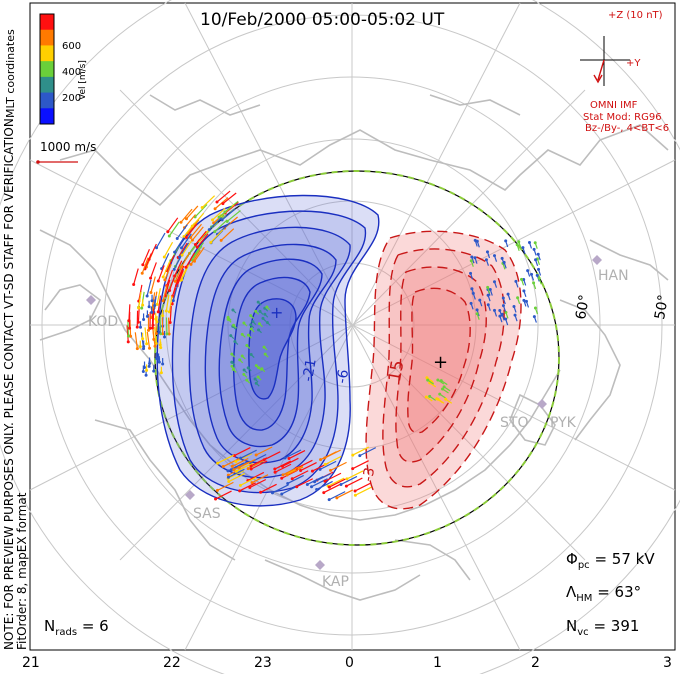  What do you see at coordinates (369, 474) in the screenshot?
I see `contour-label-neg3: -3` at bounding box center [369, 474].